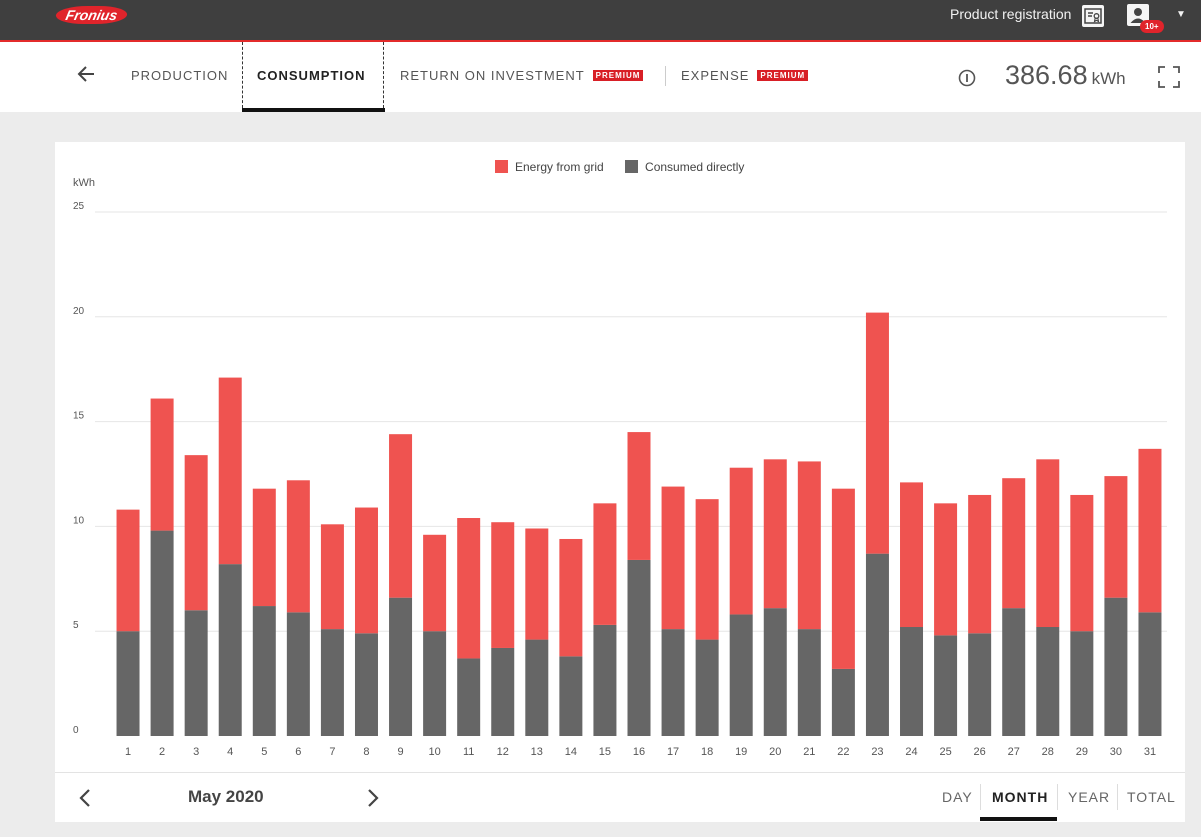 The image size is (1201, 837). What do you see at coordinates (298, 752) in the screenshot?
I see `x-tick-label: 6` at bounding box center [298, 752].